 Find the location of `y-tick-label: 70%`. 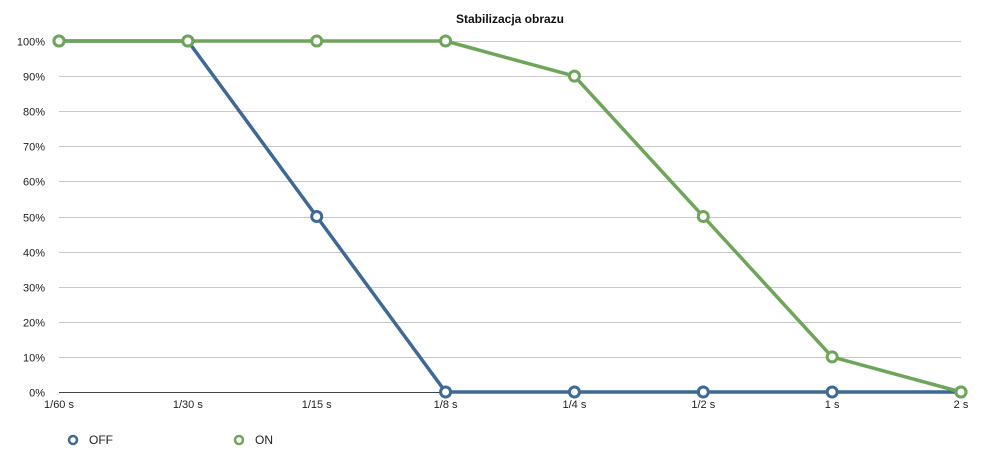

y-tick-label: 70% is located at coordinates (34, 148).